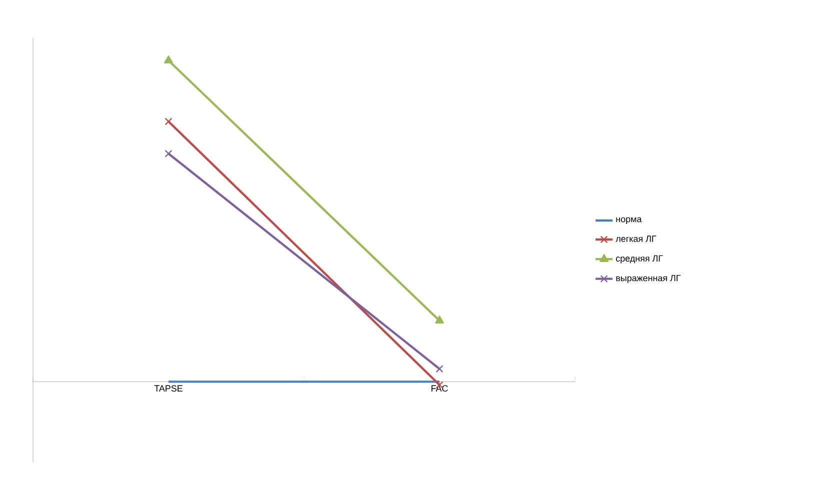 This screenshot has height=481, width=823. Describe the element at coordinates (168, 388) in the screenshot. I see `x-tick-label: TAPSE` at that location.